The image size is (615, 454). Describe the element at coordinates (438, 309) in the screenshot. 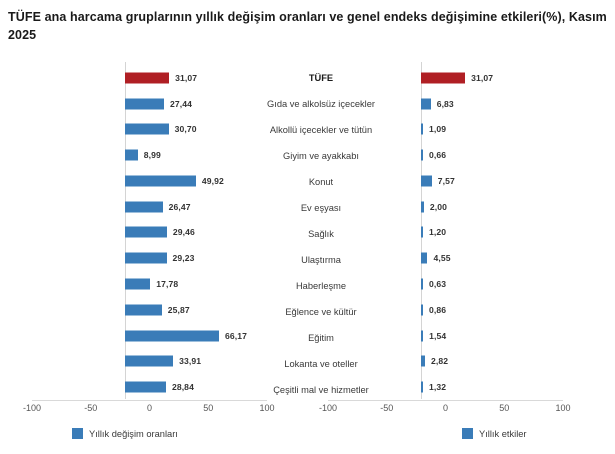

I see `bar-value-label: 0,86` at that location.